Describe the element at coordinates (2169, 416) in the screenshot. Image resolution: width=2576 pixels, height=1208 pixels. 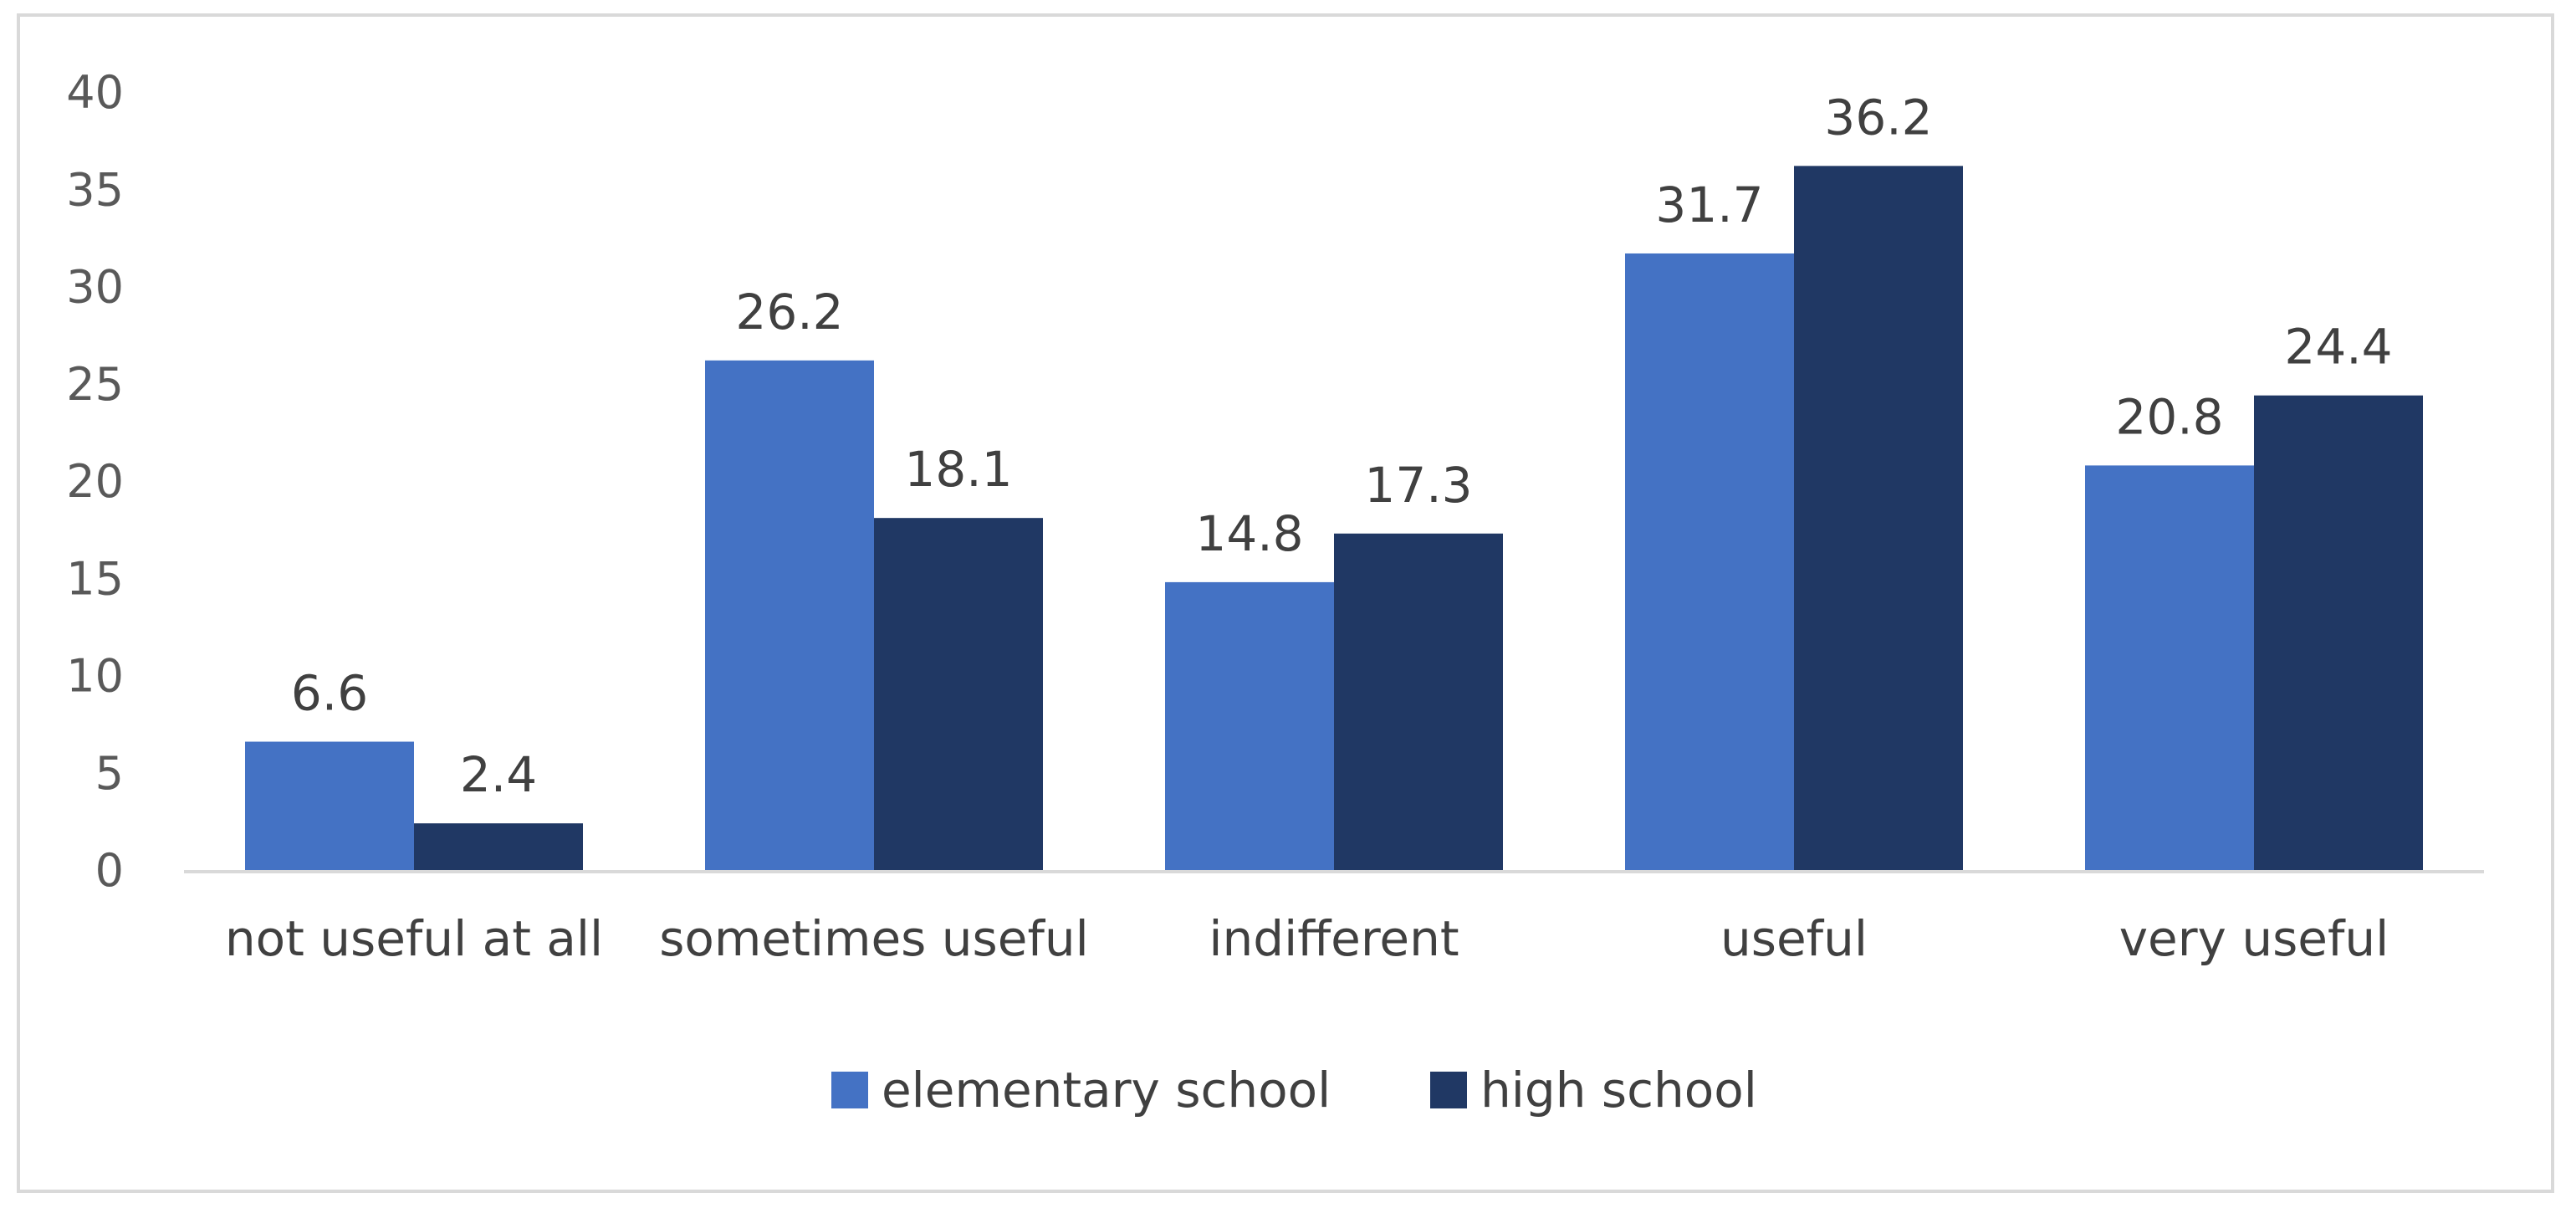
I see `data-label: 20.8` at that location.